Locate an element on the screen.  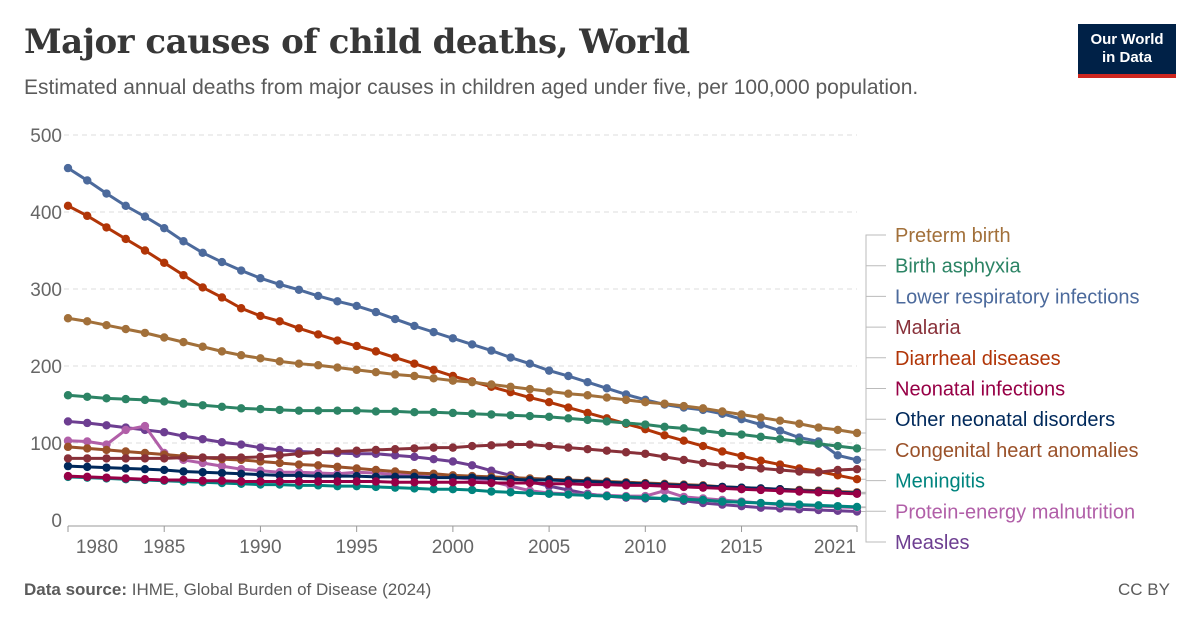
x-tick-label: 2000 is located at coordinates (453, 547).